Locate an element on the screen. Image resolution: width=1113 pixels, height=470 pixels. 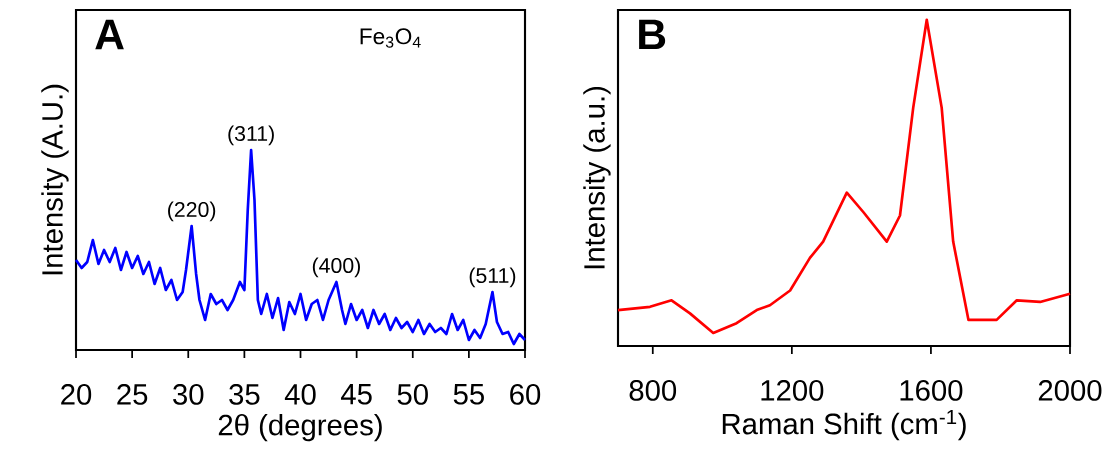
x-tick-label: 20 is located at coordinates (76, 394).